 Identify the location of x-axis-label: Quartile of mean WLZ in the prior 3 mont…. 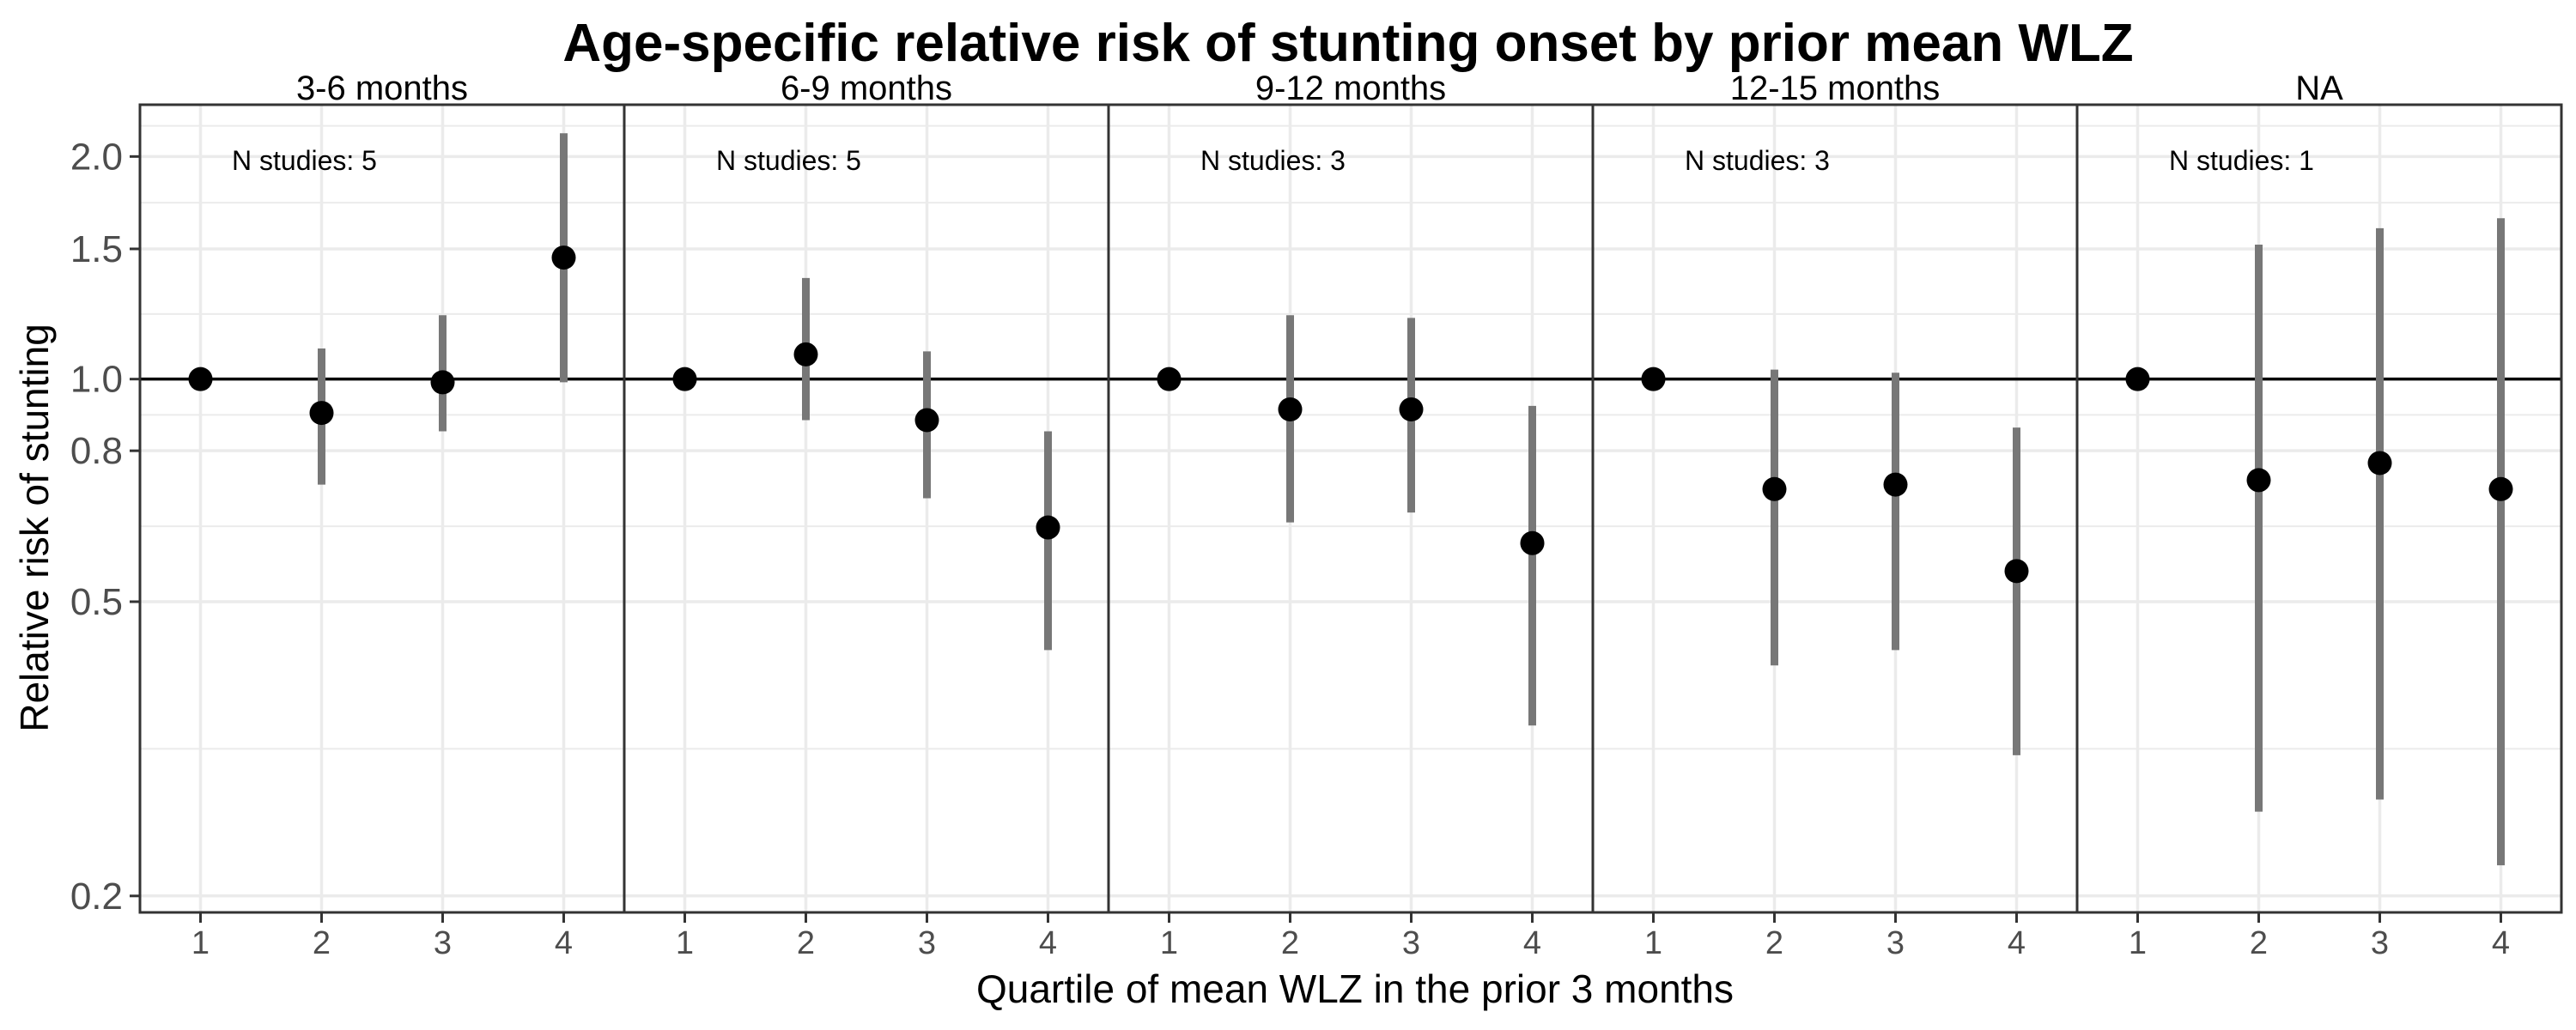
(1355, 988).